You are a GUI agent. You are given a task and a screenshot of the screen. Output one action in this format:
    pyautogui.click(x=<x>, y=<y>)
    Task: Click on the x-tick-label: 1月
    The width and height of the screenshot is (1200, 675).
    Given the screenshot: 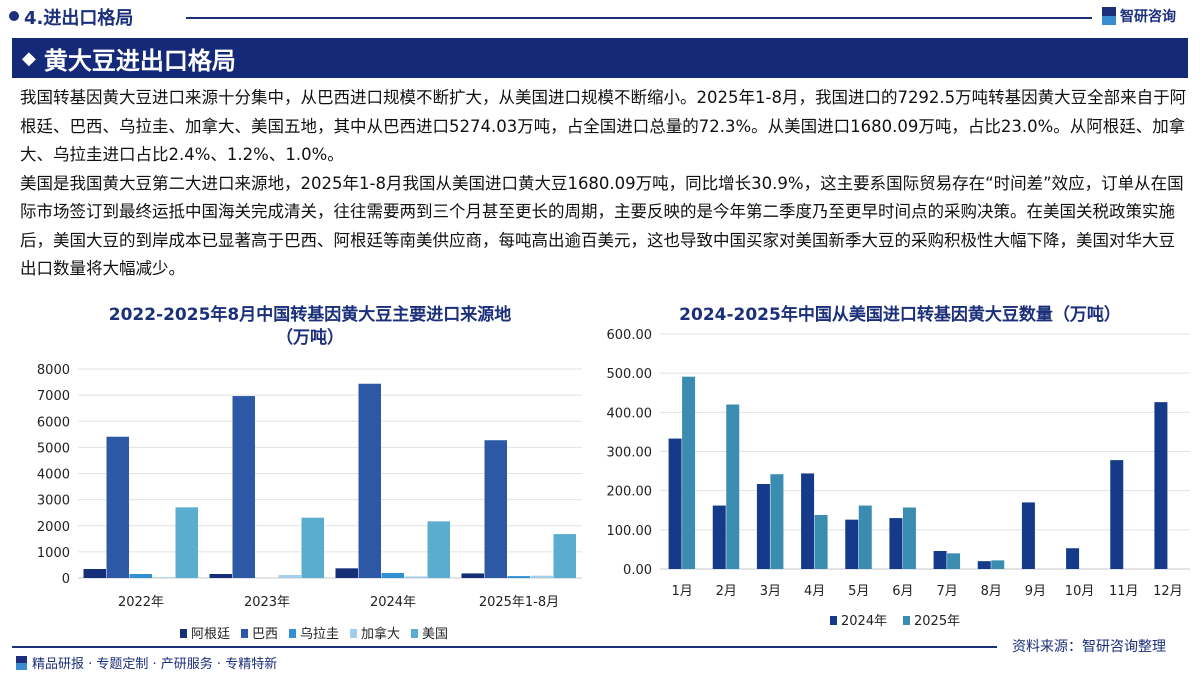 What is the action you would take?
    pyautogui.click(x=681, y=591)
    